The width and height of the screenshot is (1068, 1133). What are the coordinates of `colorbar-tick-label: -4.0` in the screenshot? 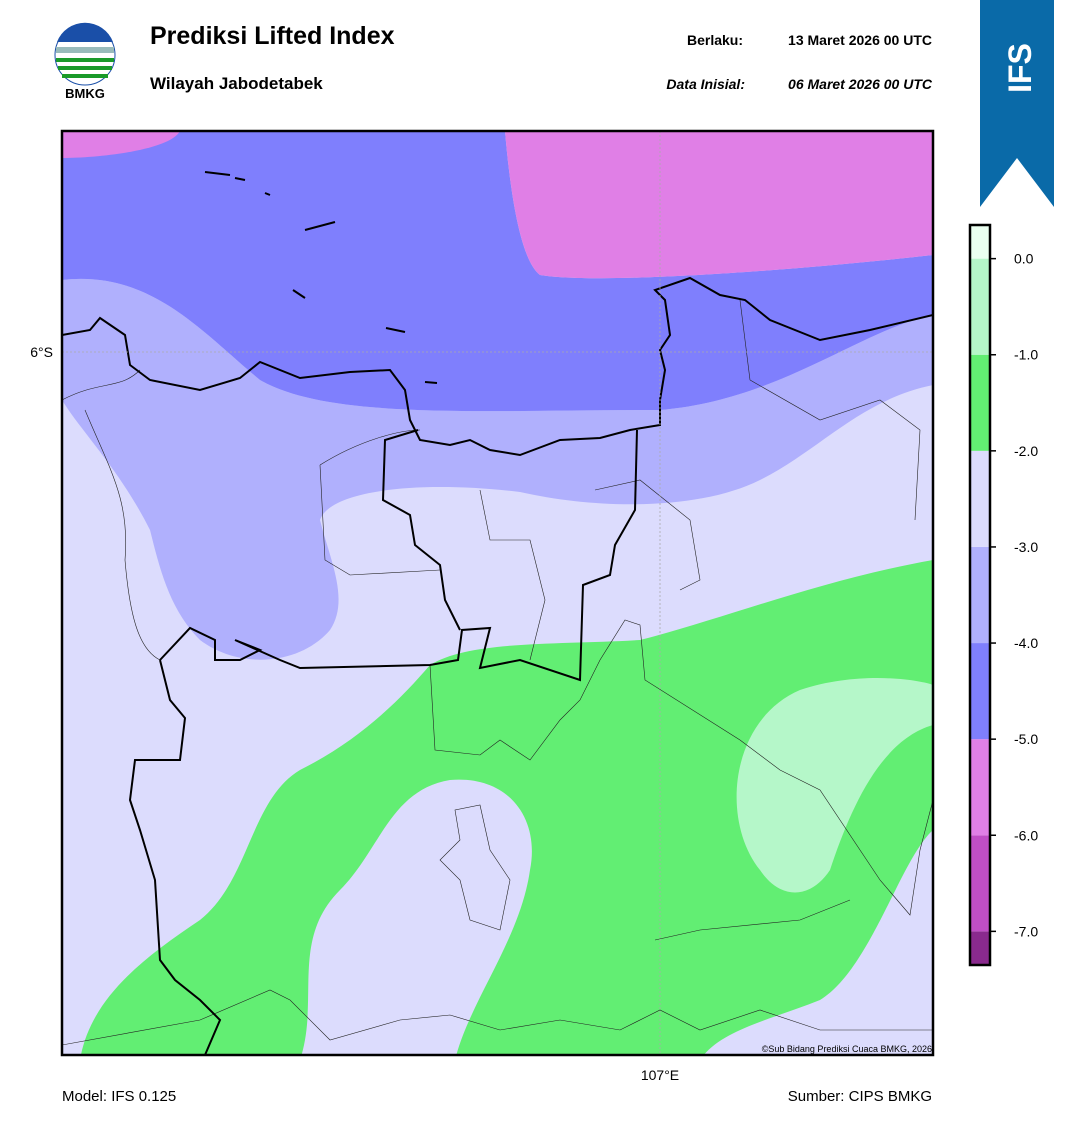 It's located at (1026, 643).